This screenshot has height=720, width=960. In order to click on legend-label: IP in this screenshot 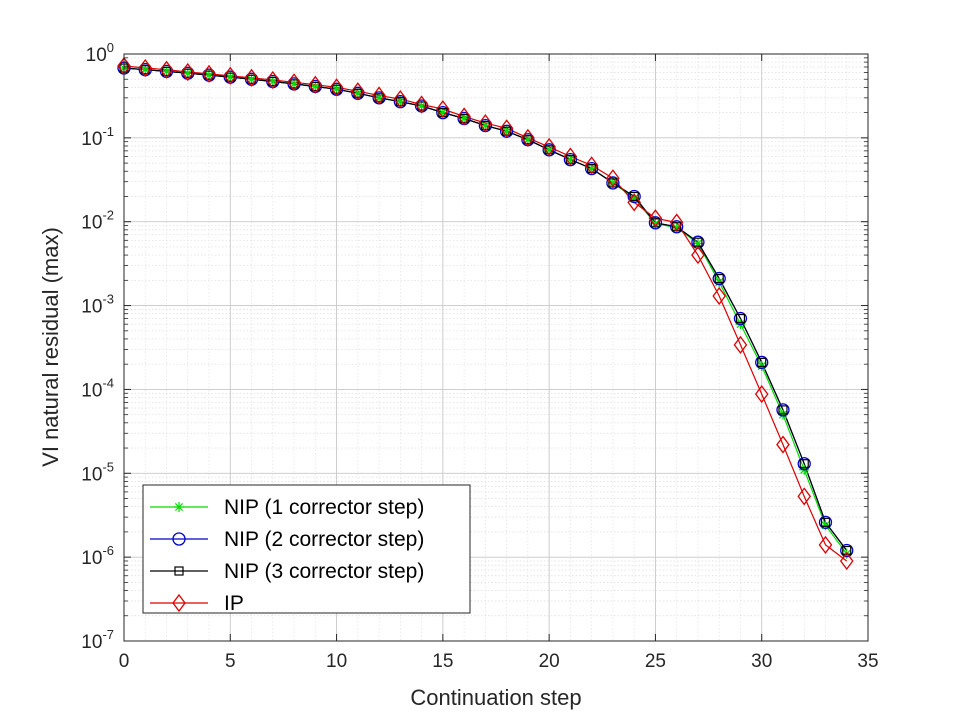, I will do `click(234, 603)`.